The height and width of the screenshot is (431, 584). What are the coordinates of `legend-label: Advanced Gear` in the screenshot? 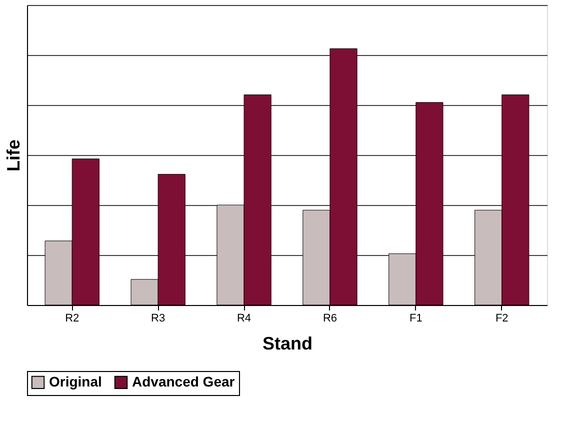 It's located at (184, 381).